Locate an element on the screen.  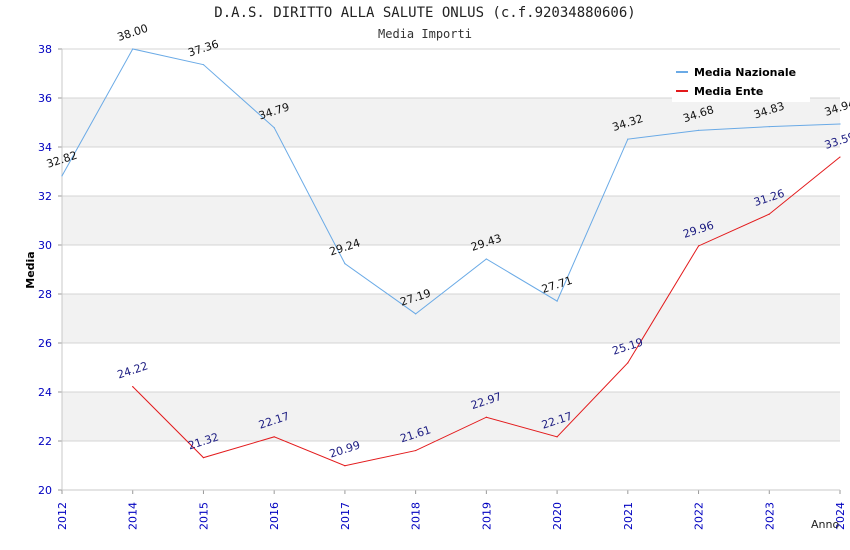
y-tick-label: 28 is located at coordinates (45, 294).